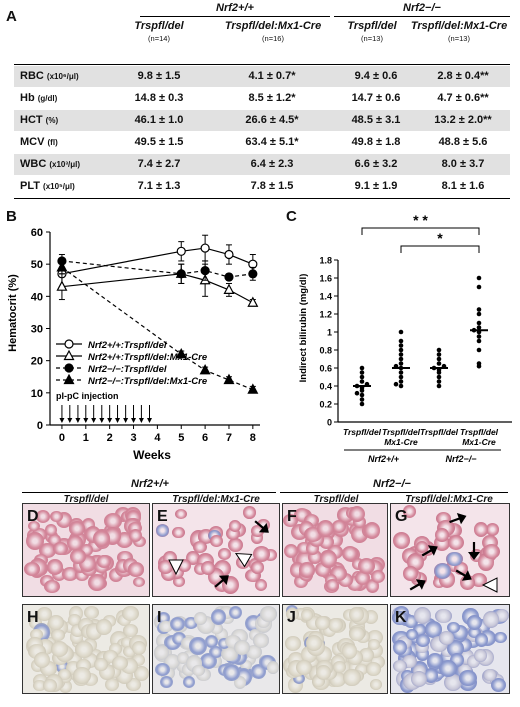 The image size is (520, 707). Describe the element at coordinates (159, 186) in the screenshot. I see `table-cell: 7.1 ± 1.3` at that location.